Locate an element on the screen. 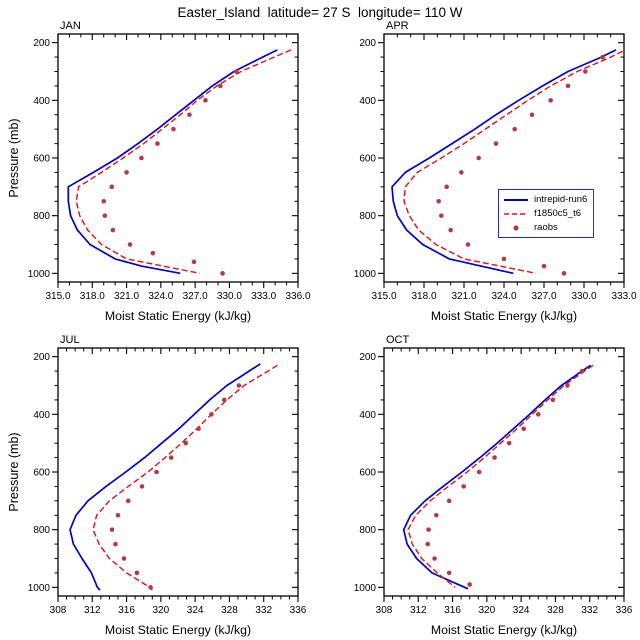 This screenshot has width=640, height=640. x-tick-label: 308 is located at coordinates (58, 610).